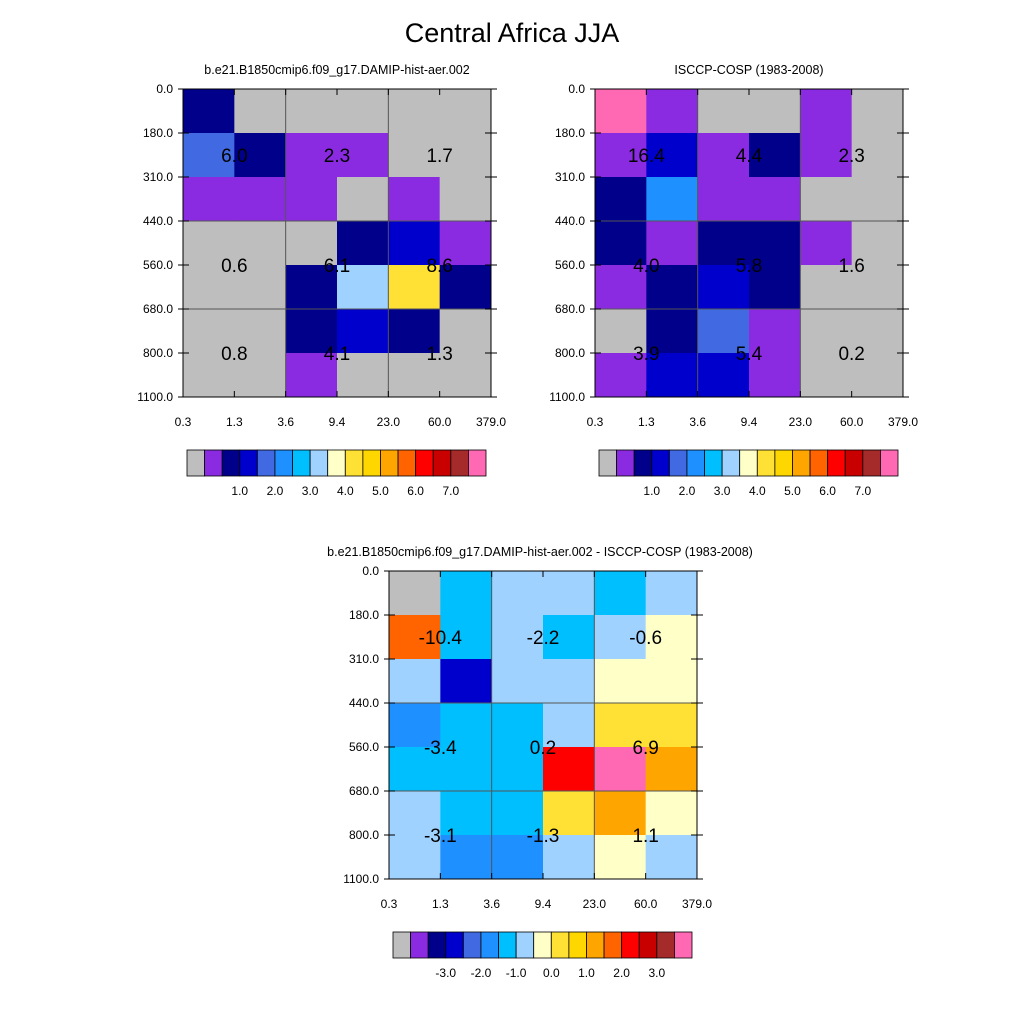  I want to click on group-value-model-r2-c1: 4.1, so click(337, 354).